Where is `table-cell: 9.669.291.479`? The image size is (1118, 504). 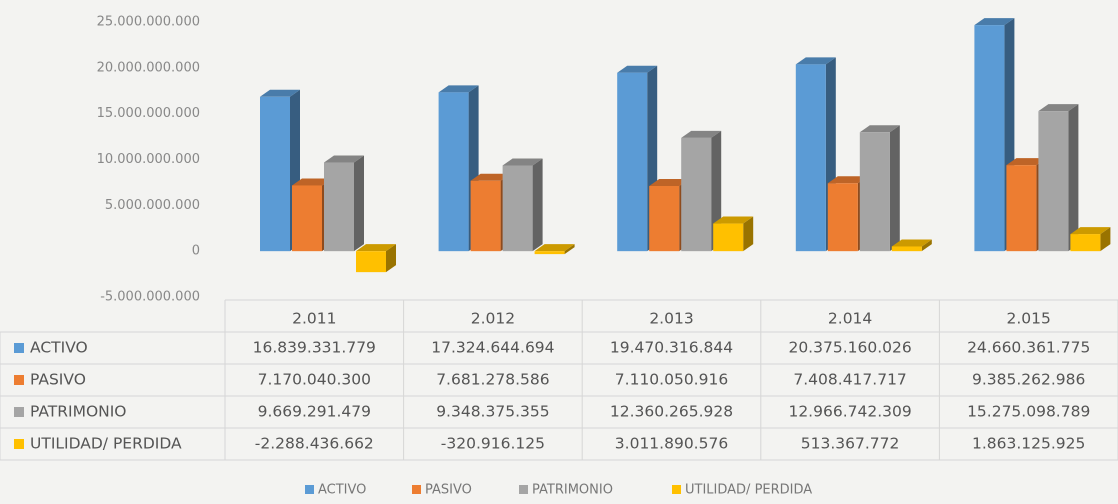
table-cell: 9.669.291.479 is located at coordinates (314, 412).